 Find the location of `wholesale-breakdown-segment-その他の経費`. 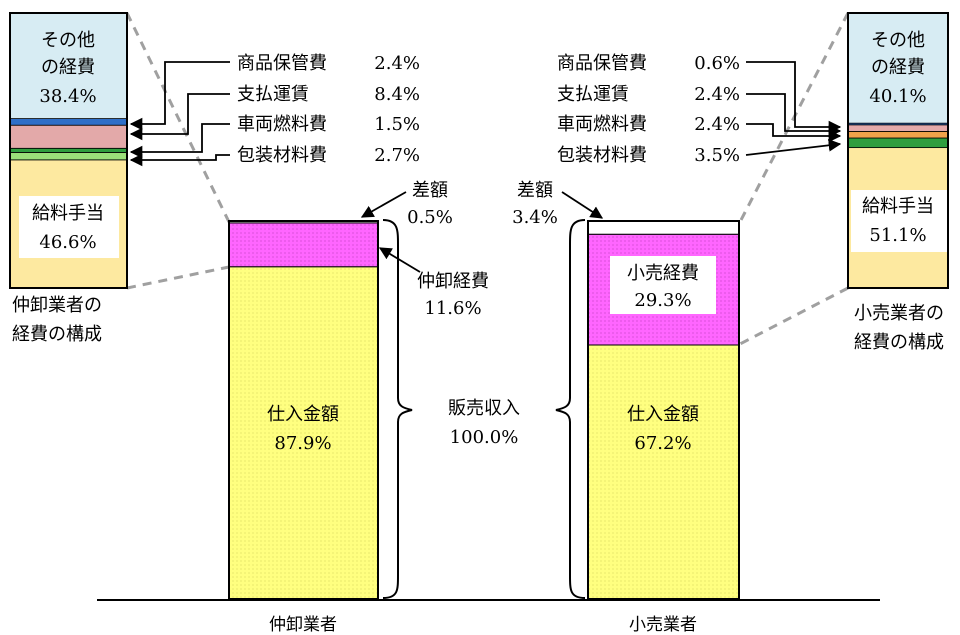

wholesale-breakdown-segment-その他の経費 is located at coordinates (68, 65).